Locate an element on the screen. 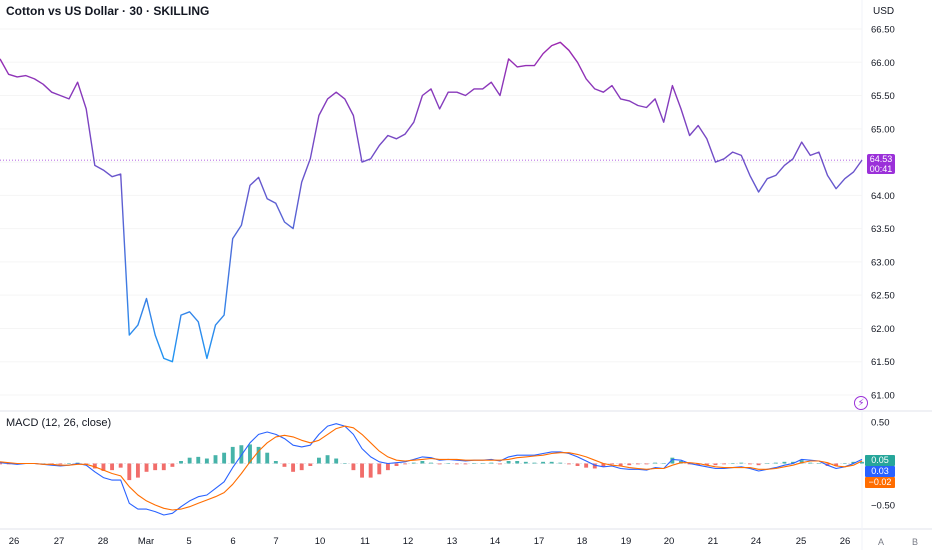 This screenshot has height=555, width=932. last-price-badge: 64.53 00:41 is located at coordinates (881, 164).